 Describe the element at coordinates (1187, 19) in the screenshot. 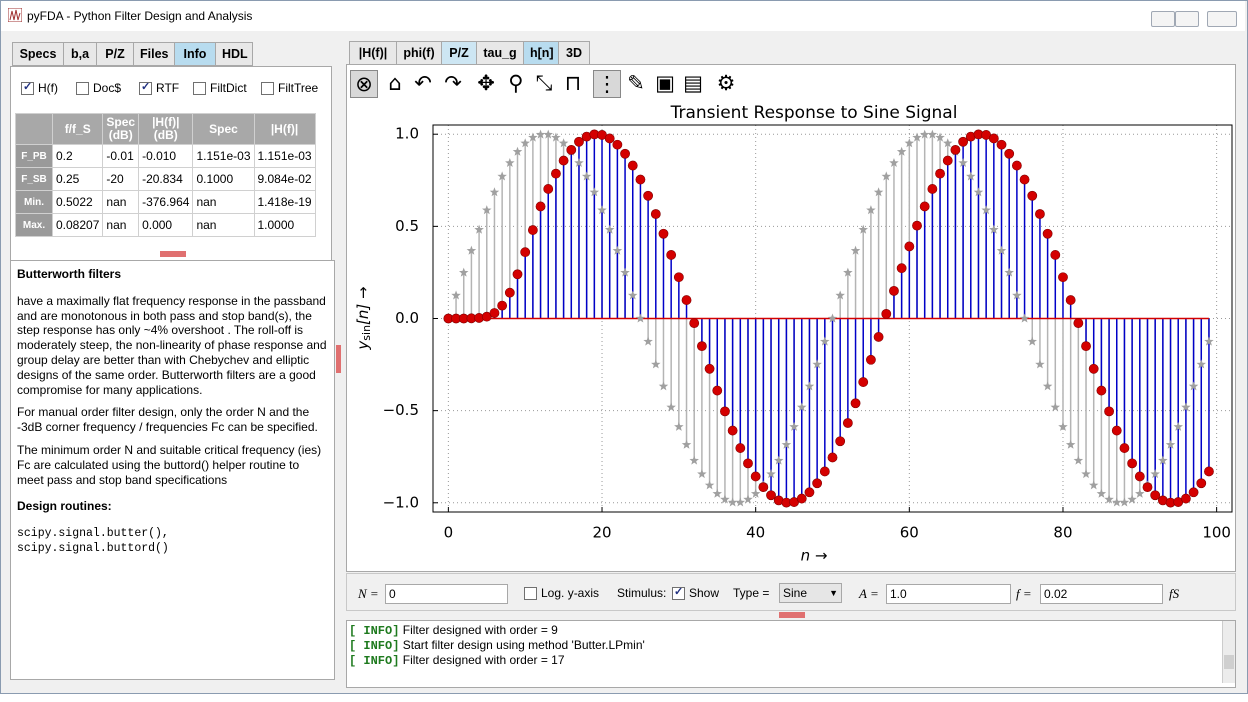

I see `maximize-button` at that location.